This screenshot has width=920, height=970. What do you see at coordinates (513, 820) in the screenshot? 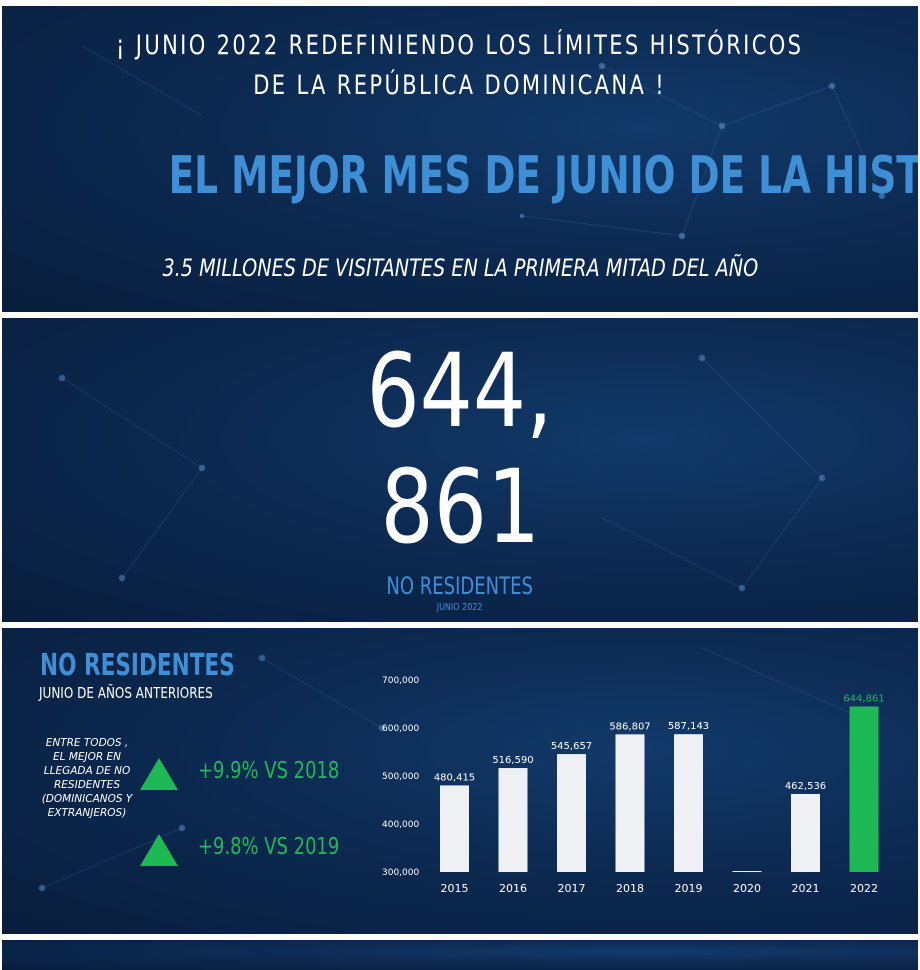
I see `bar-2016` at bounding box center [513, 820].